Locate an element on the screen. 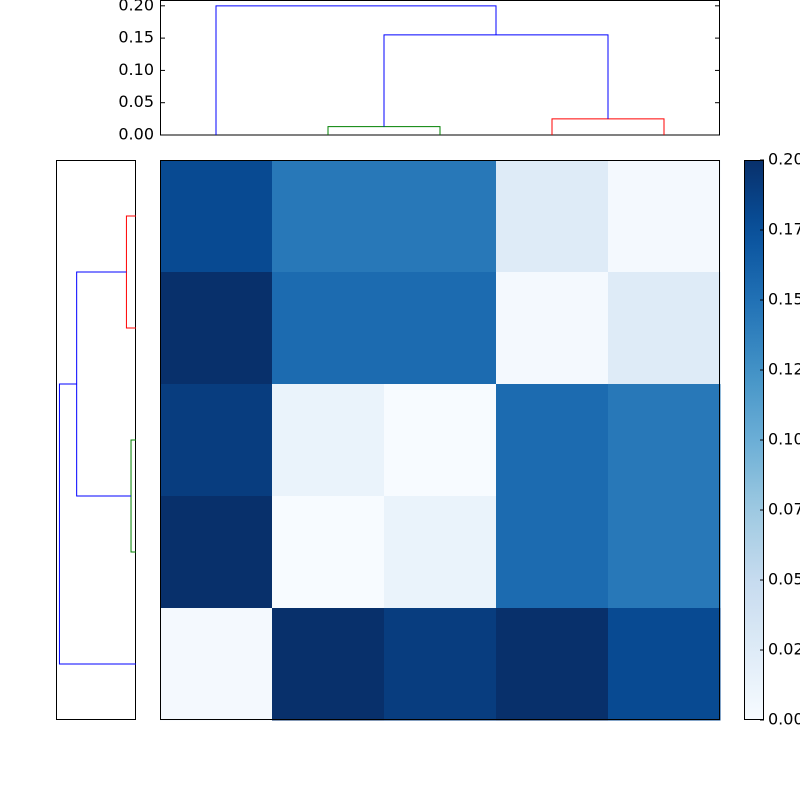 The image size is (800, 800). colorbar-tick-label: 0.025 is located at coordinates (784, 649).